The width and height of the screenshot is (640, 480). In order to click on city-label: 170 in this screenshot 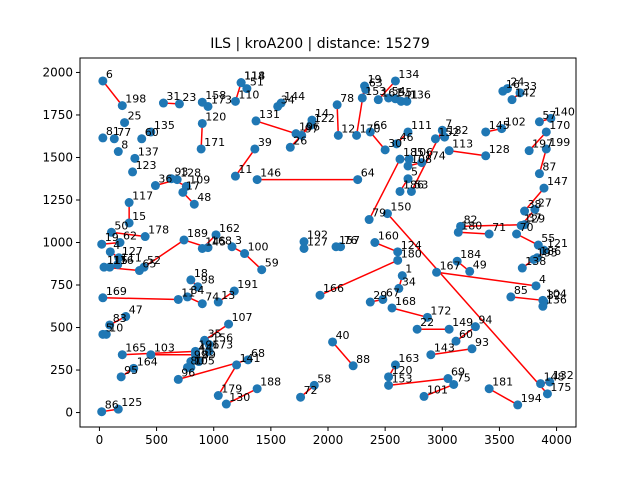, I will do `click(370, 128)`.